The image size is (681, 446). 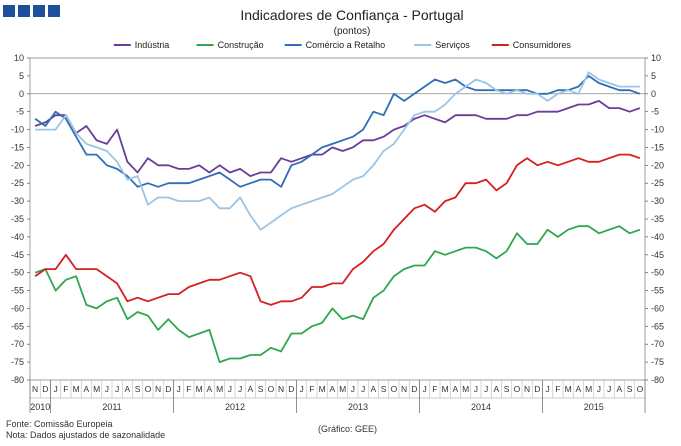 What do you see at coordinates (653, 94) in the screenshot?
I see `y-tick-label-right: 0` at bounding box center [653, 94].